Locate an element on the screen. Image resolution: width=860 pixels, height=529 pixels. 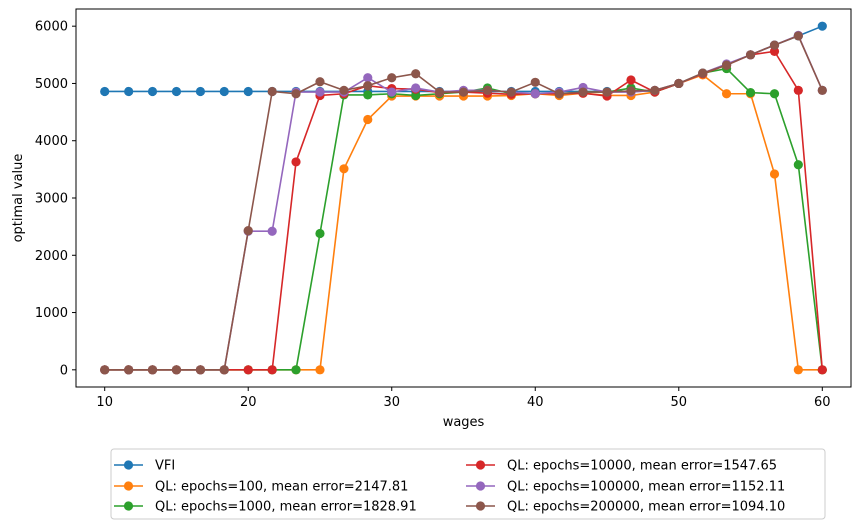
legend-item: QL: epochs=10000, mean error=1547.65 is located at coordinates (621, 466).